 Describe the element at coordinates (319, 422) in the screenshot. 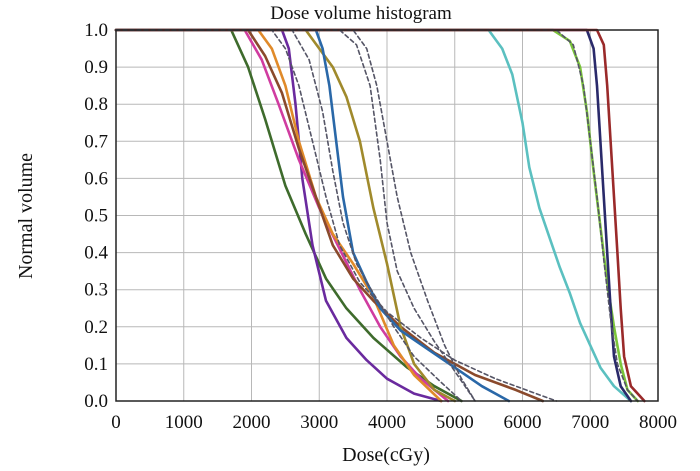

I see `x-tick-label: 3000` at that location.